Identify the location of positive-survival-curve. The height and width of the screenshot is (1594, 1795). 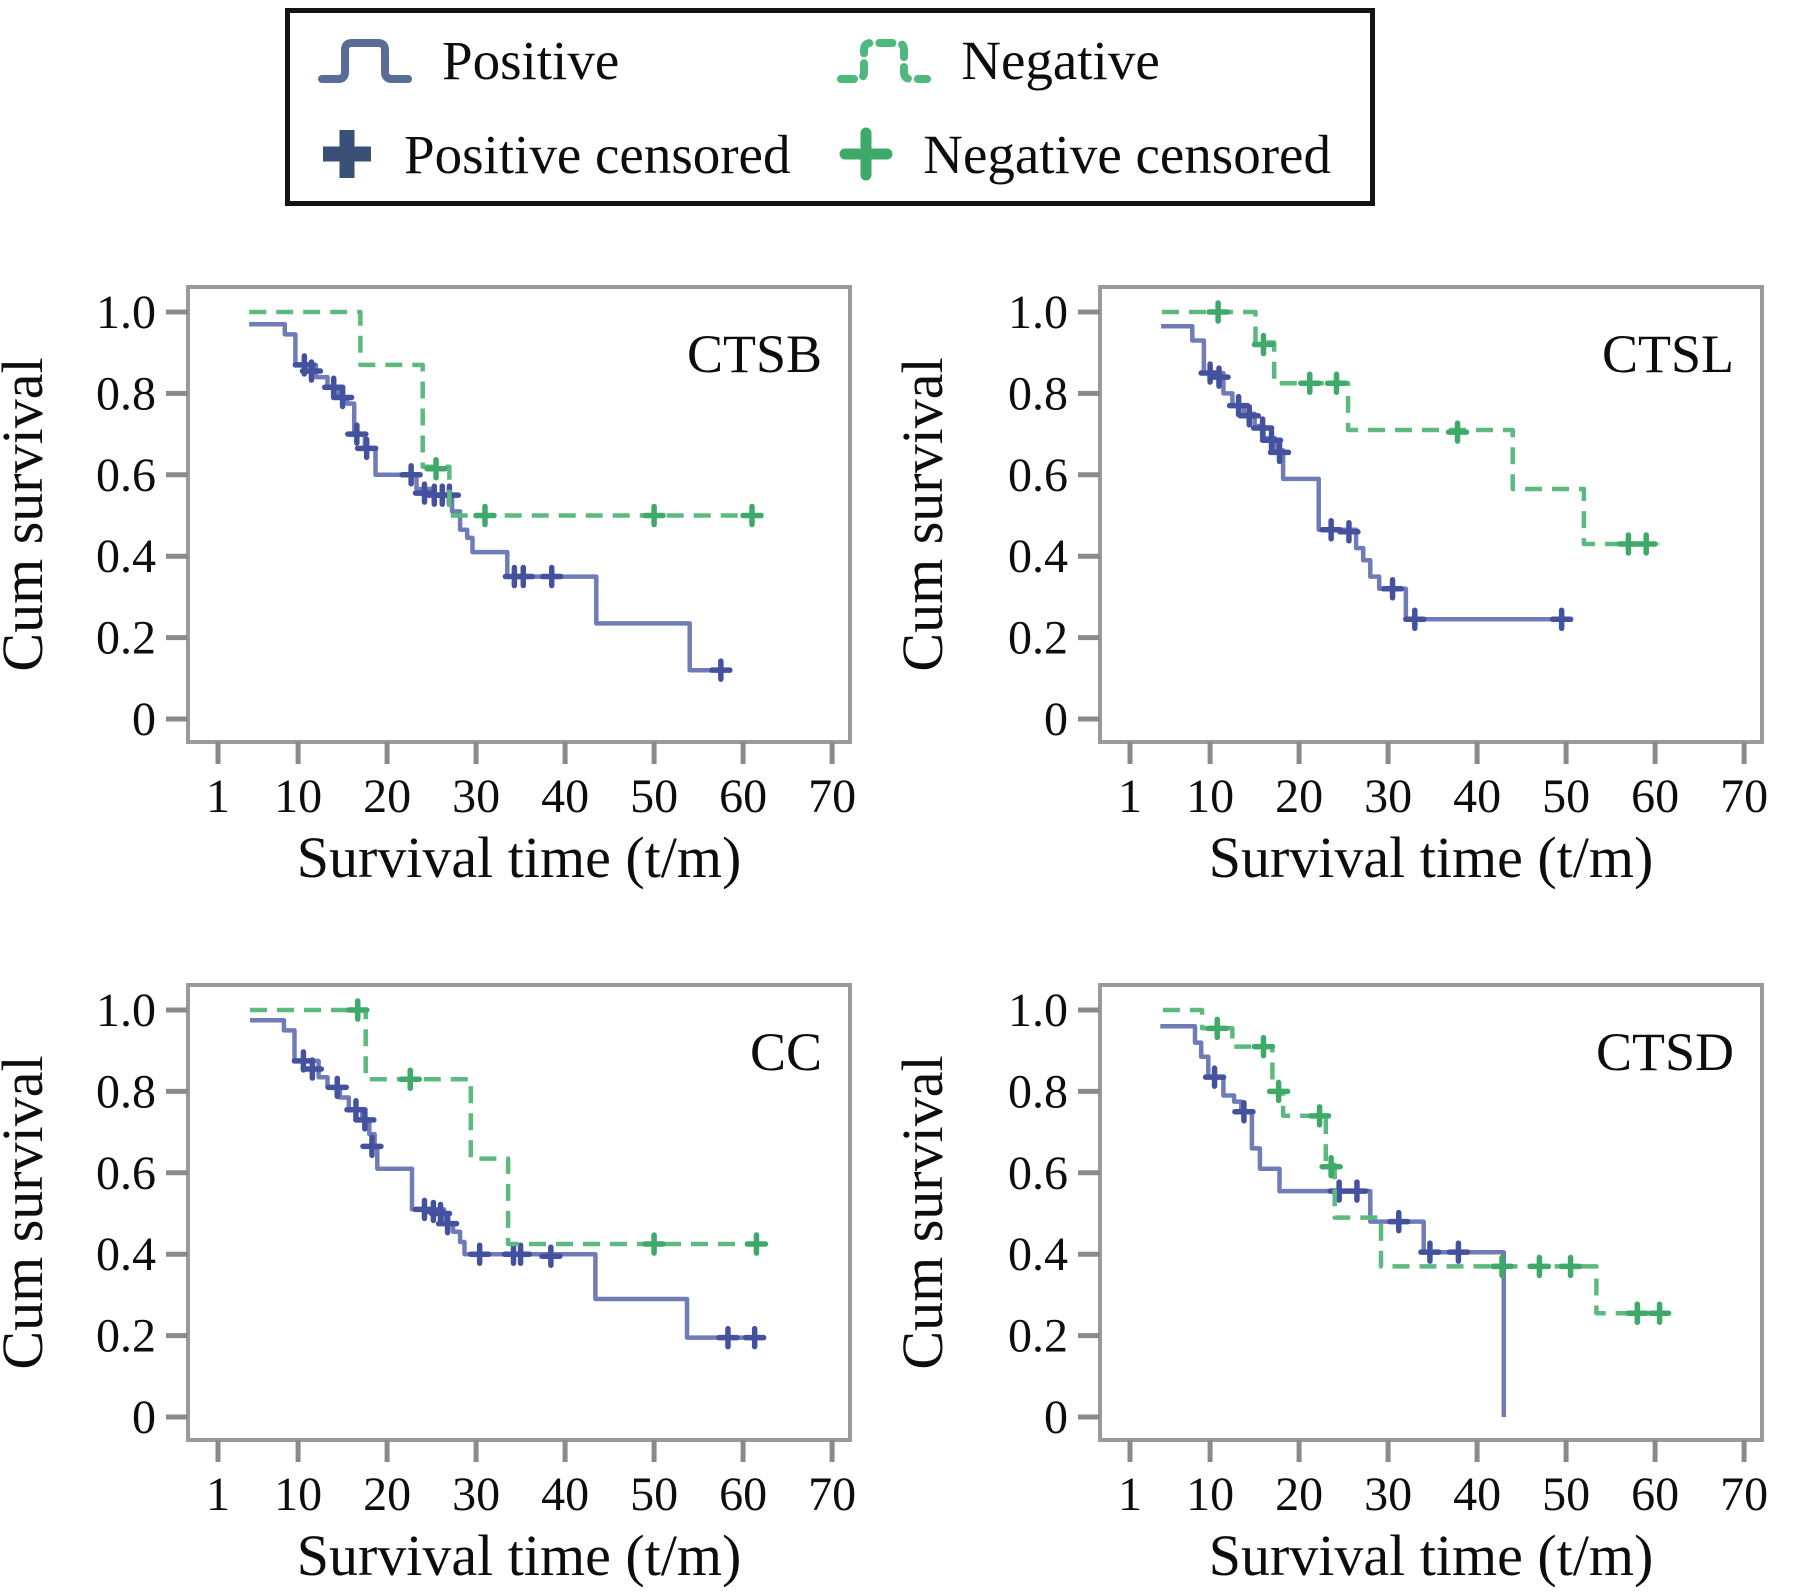
(487, 497).